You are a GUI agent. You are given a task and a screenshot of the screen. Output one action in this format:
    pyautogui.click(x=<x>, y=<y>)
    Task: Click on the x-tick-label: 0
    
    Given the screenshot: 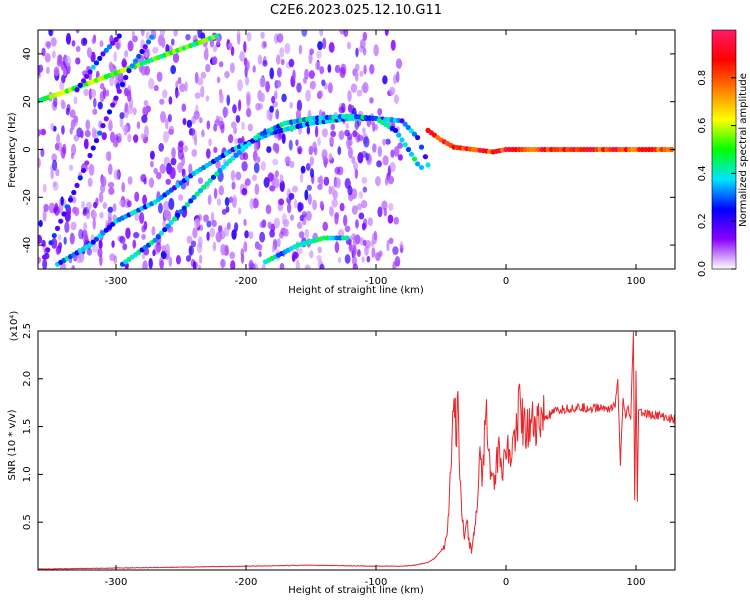 What is the action you would take?
    pyautogui.click(x=506, y=582)
    